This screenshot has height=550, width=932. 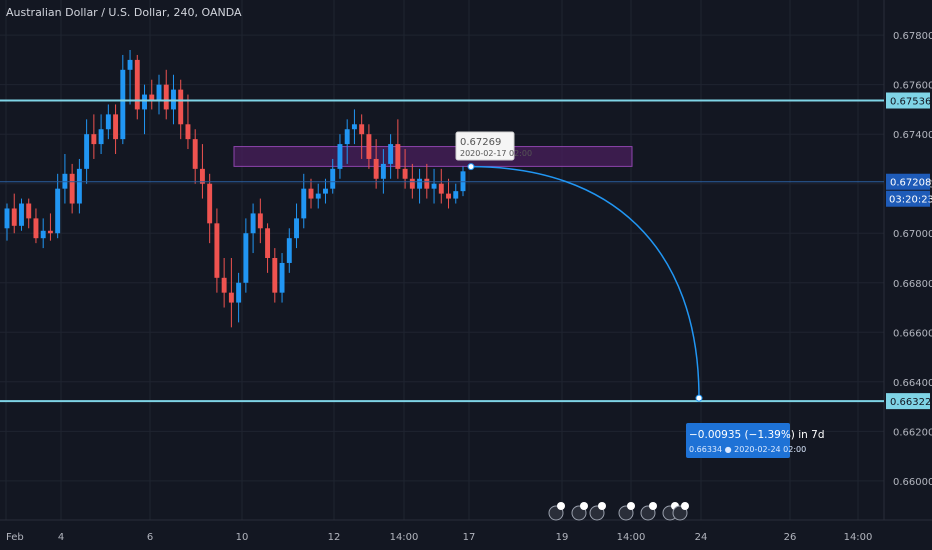 I want to click on start-price-label: 0.67269, so click(x=480, y=142).